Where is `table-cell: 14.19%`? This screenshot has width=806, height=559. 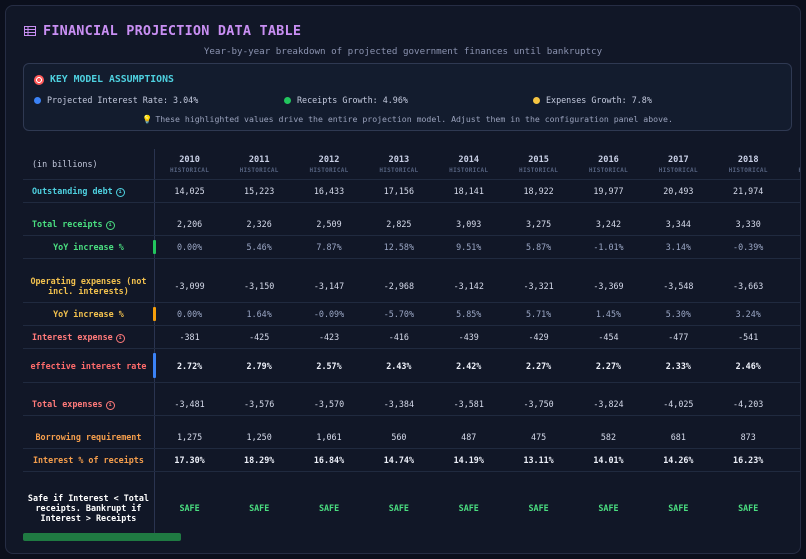
table-cell: 14.19% is located at coordinates (468, 460).